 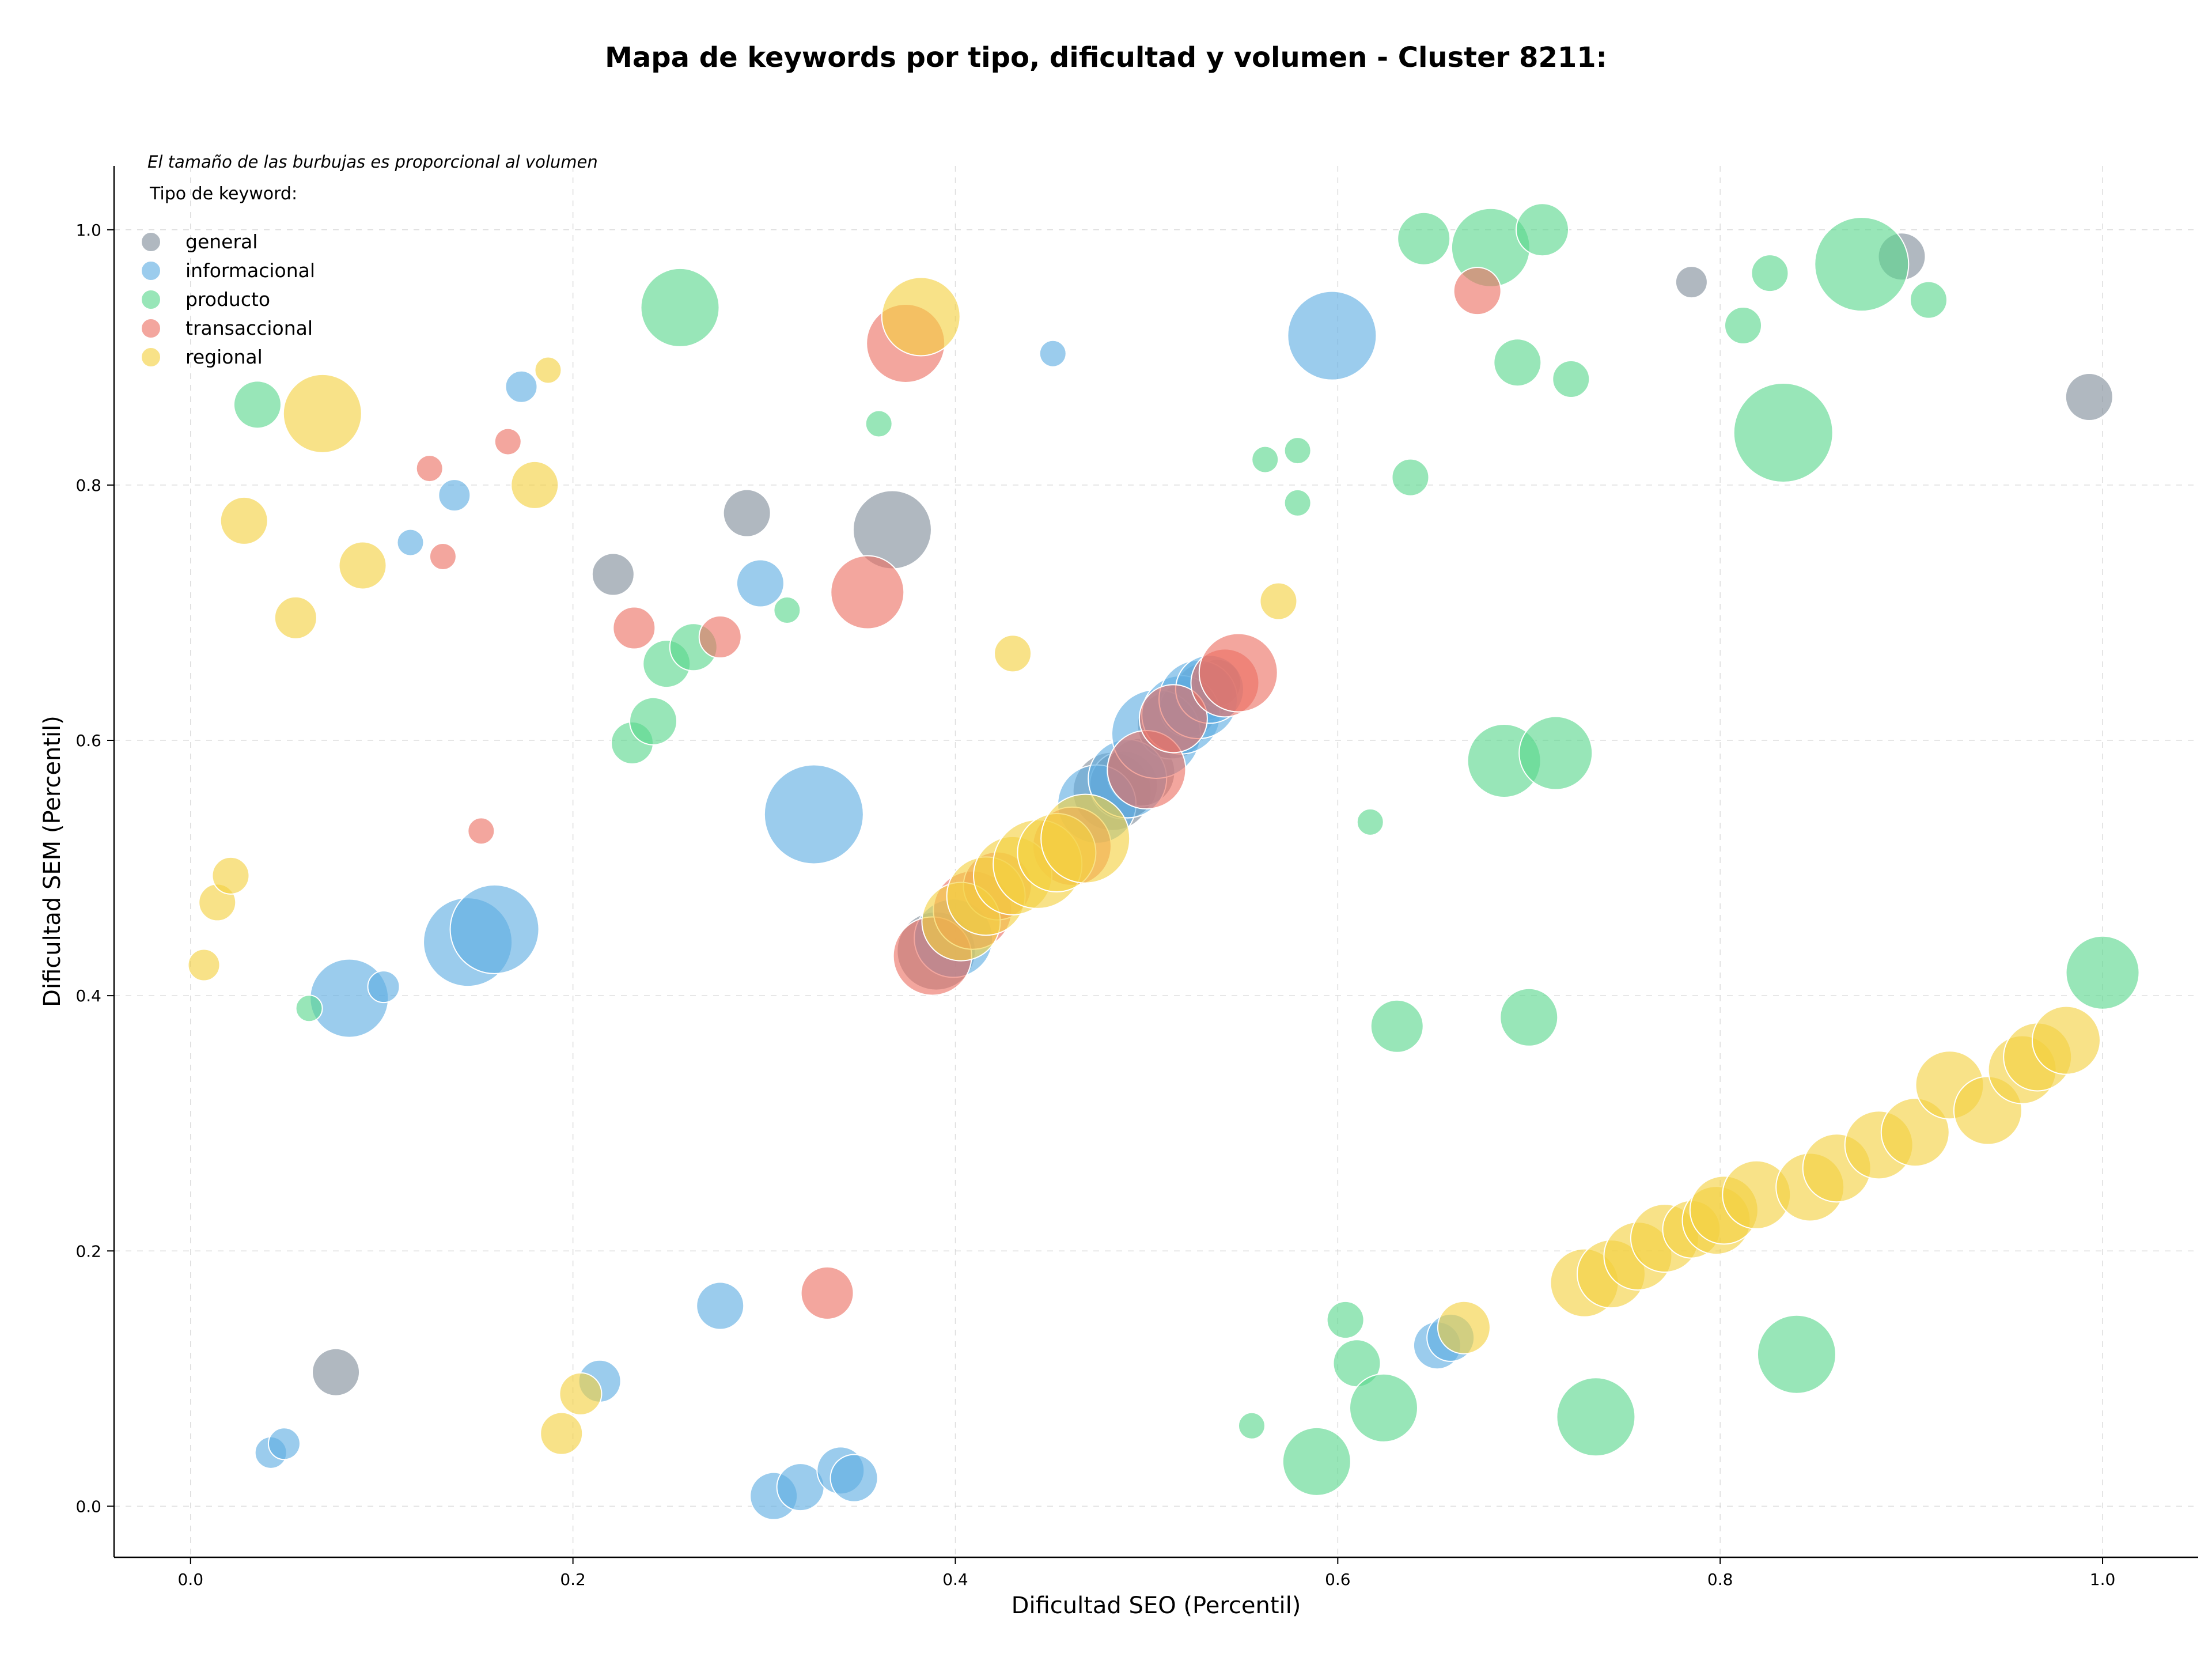 I want to click on y-tick-label: 0.0, so click(x=88, y=1506).